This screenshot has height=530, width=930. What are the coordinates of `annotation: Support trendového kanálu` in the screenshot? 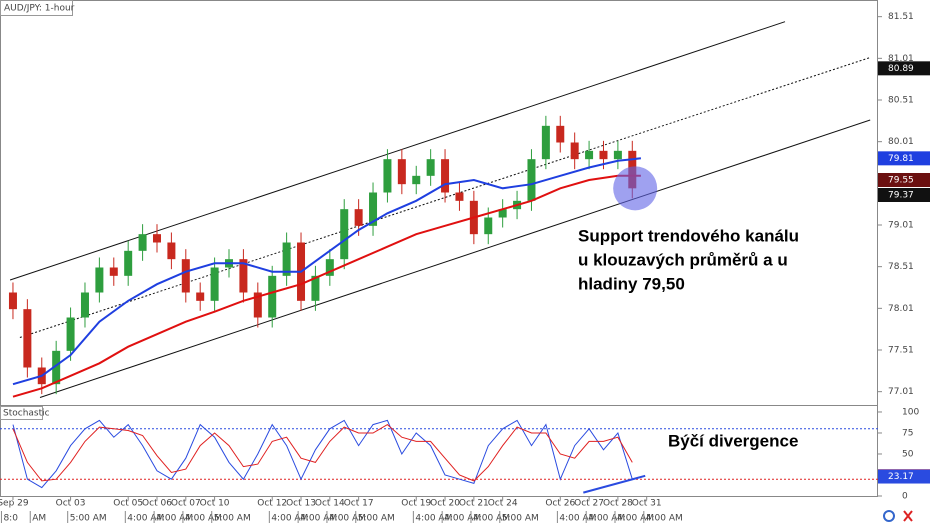 It's located at (688, 235).